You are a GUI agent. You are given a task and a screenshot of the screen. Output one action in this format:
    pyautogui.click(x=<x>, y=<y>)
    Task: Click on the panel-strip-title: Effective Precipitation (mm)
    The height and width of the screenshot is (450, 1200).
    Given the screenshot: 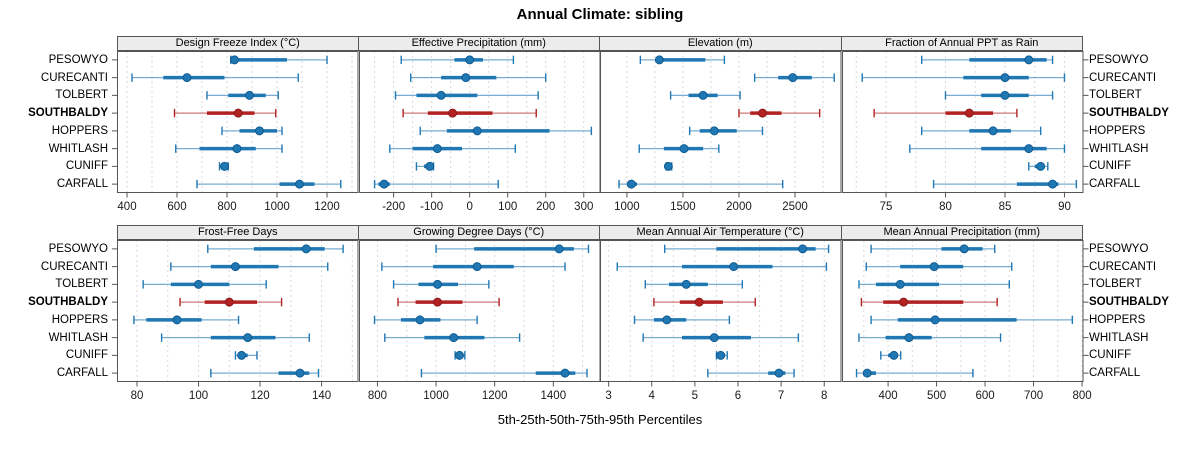 What is the action you would take?
    pyautogui.click(x=479, y=43)
    